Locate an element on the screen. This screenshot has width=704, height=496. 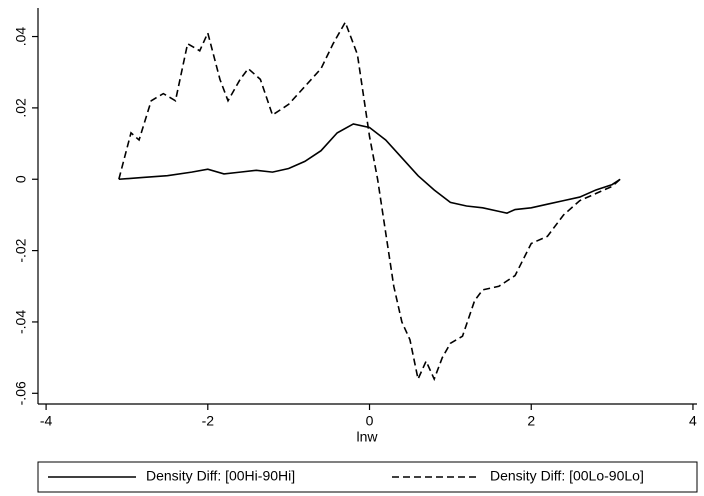
legend-box is located at coordinates (367, 477).